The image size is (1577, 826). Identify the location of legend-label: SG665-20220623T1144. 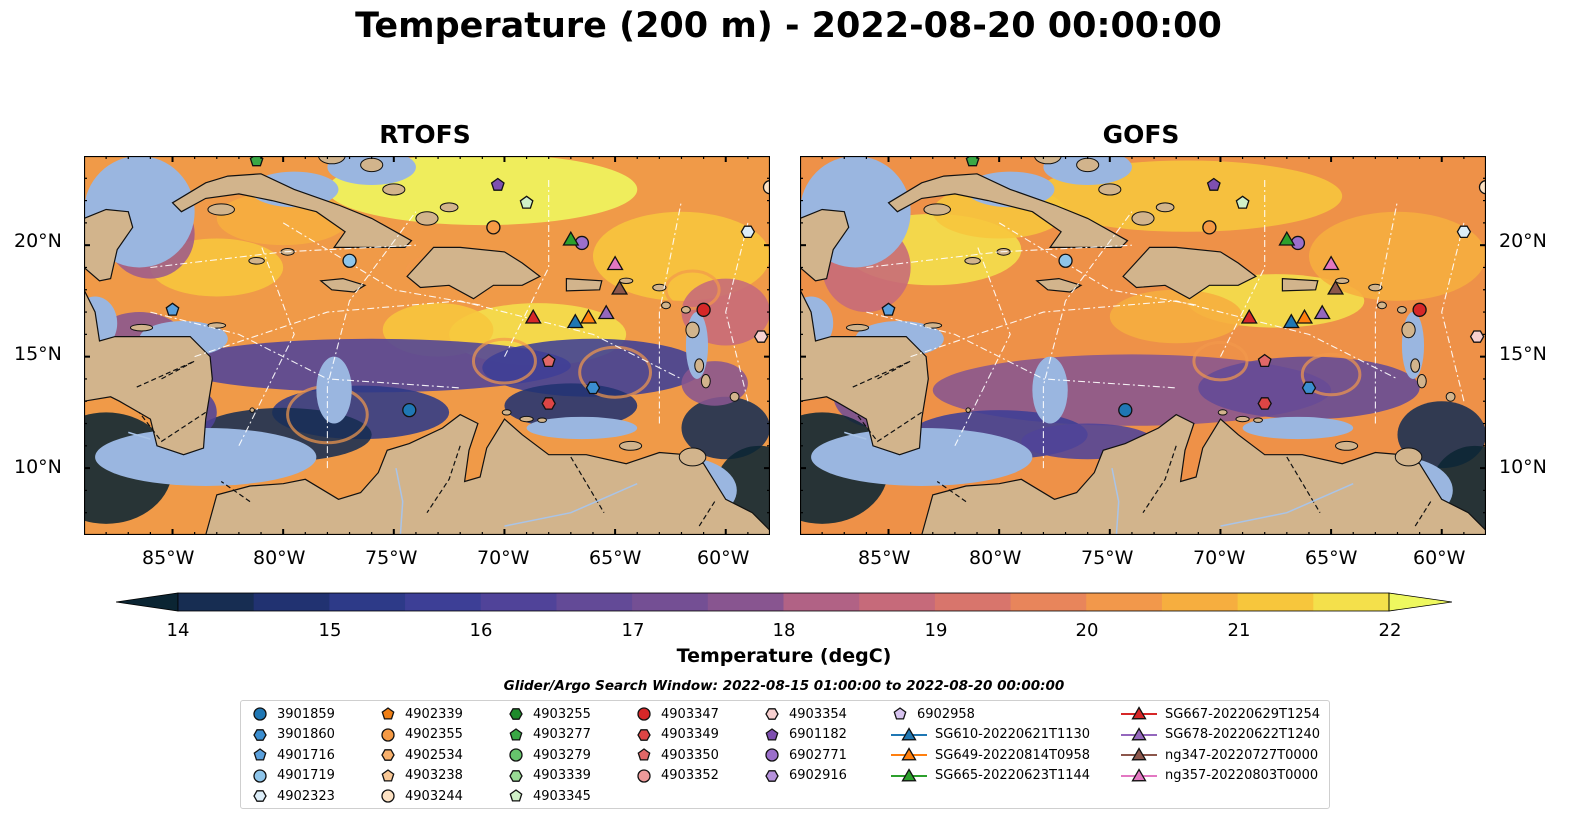
(1013, 775).